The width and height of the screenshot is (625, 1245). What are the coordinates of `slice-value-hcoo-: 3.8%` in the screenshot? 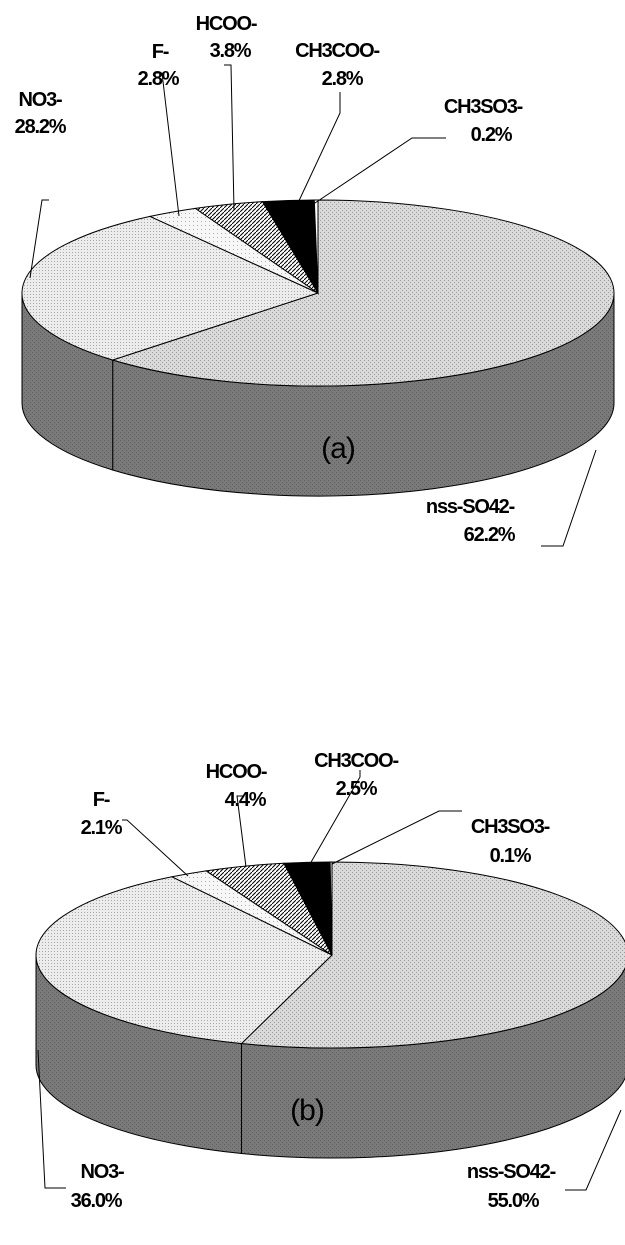 It's located at (231, 51).